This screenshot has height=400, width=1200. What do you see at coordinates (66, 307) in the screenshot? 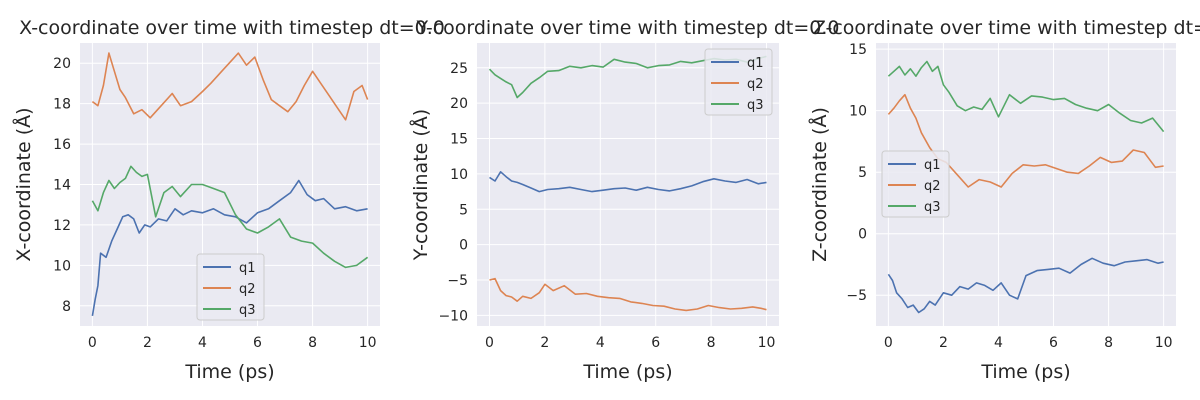
I see `y-tick-label: 8` at bounding box center [66, 307].